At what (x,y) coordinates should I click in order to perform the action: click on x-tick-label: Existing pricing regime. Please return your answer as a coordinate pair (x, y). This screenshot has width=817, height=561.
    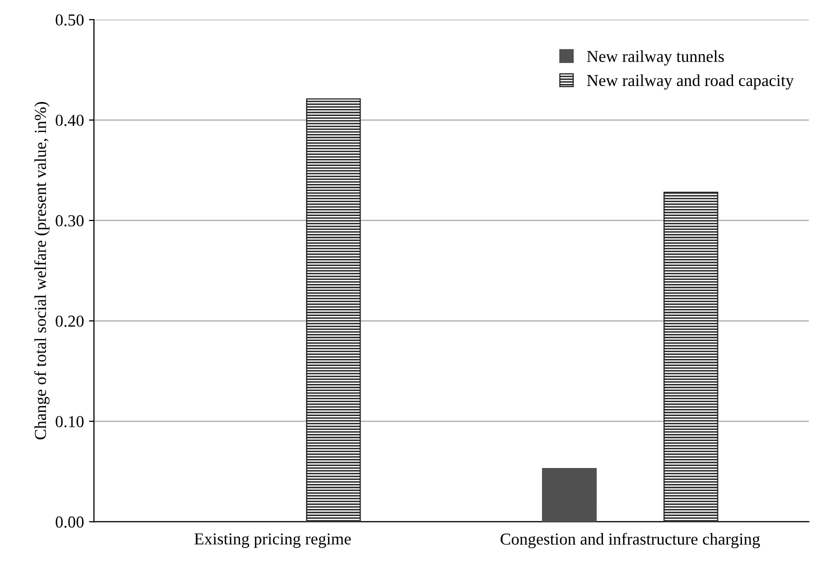
    Looking at the image, I should click on (272, 540).